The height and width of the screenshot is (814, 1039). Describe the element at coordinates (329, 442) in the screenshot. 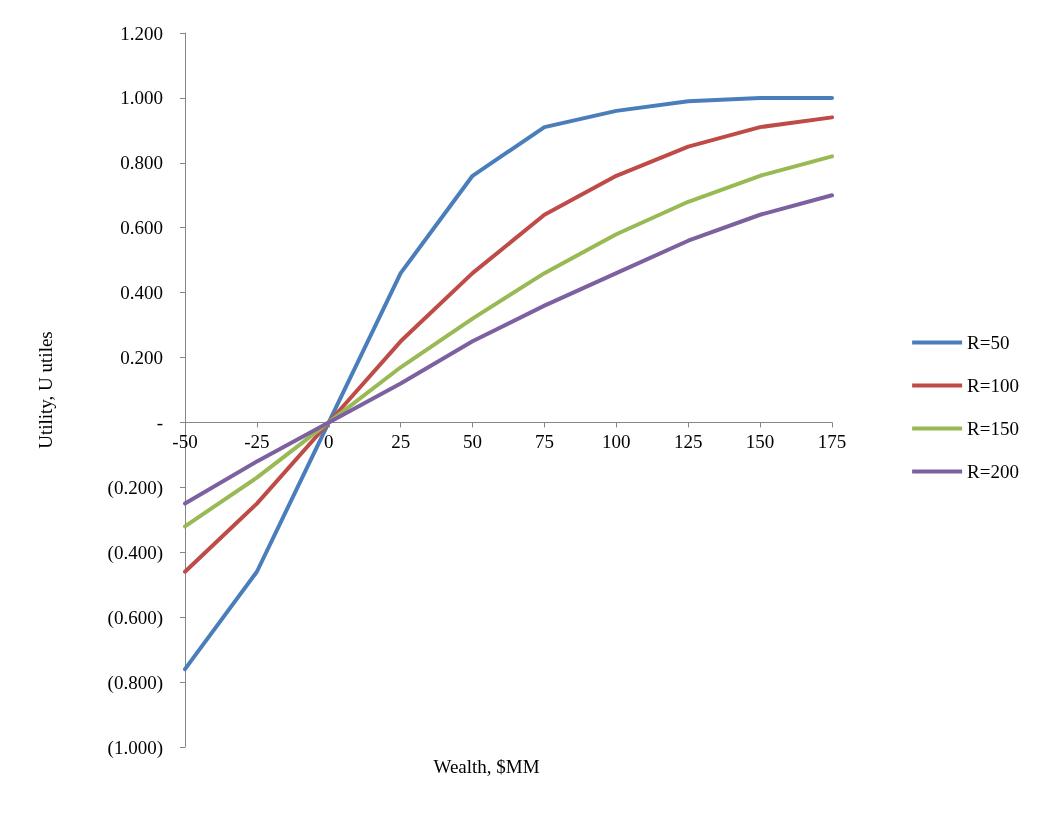

I see `x-tick-label: 0` at that location.